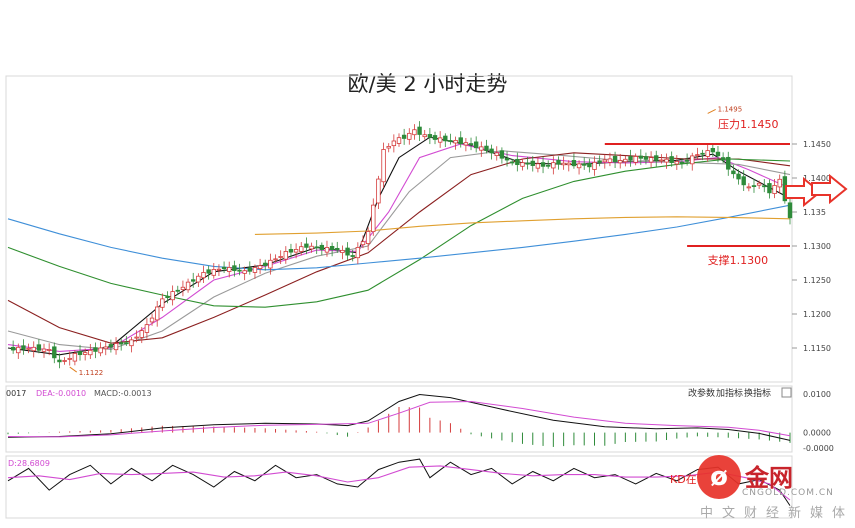  I want to click on macd-control-2: 换指标, so click(757, 393).